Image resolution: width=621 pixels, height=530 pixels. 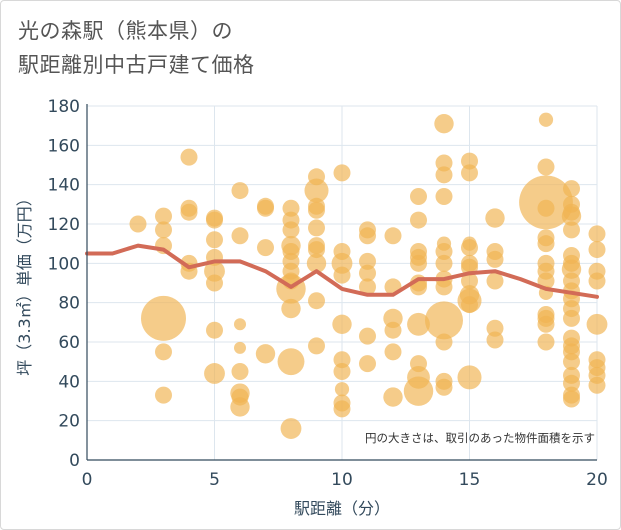 I want to click on chart-title-line1: 光の森駅（熊本県）の, so click(x=125, y=31).